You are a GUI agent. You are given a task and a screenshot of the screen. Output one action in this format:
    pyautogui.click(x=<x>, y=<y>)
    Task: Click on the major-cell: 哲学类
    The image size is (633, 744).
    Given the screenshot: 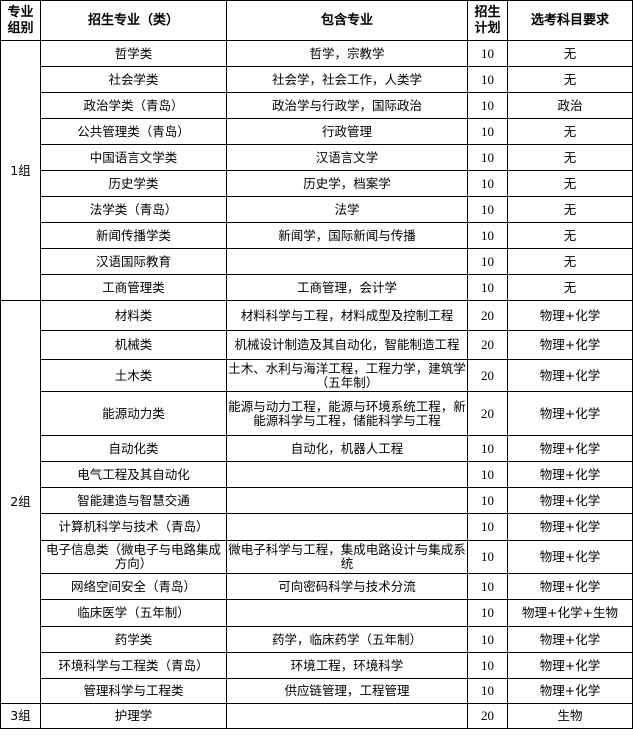 What is the action you would take?
    pyautogui.click(x=133, y=53)
    